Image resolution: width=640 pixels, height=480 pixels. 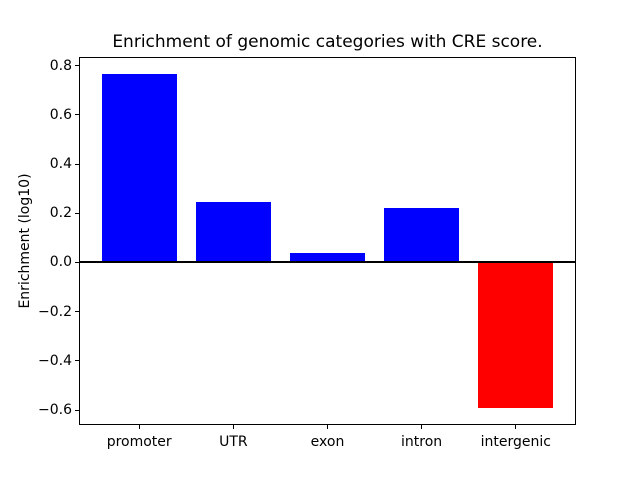 What do you see at coordinates (233, 442) in the screenshot?
I see `x-tick-label-UTR: UTR` at bounding box center [233, 442].